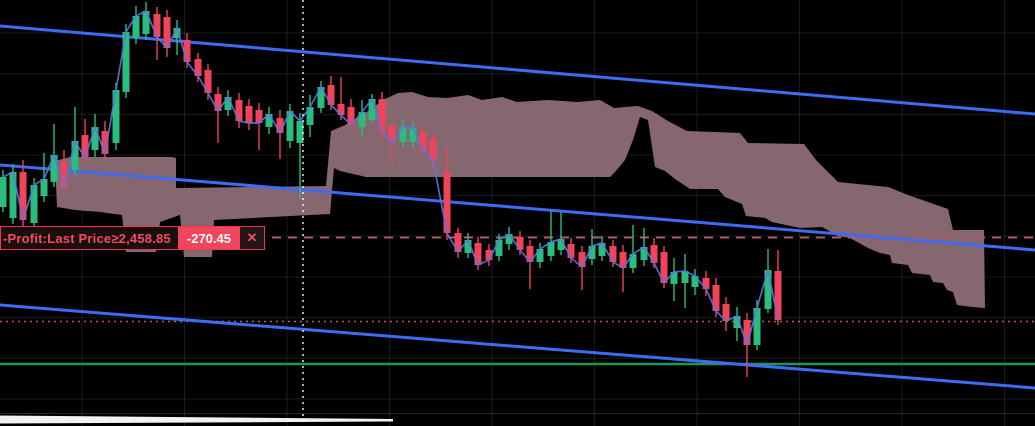 Image resolution: width=1035 pixels, height=426 pixels. What do you see at coordinates (251, 238) in the screenshot?
I see `close-icon: ✕` at bounding box center [251, 238].